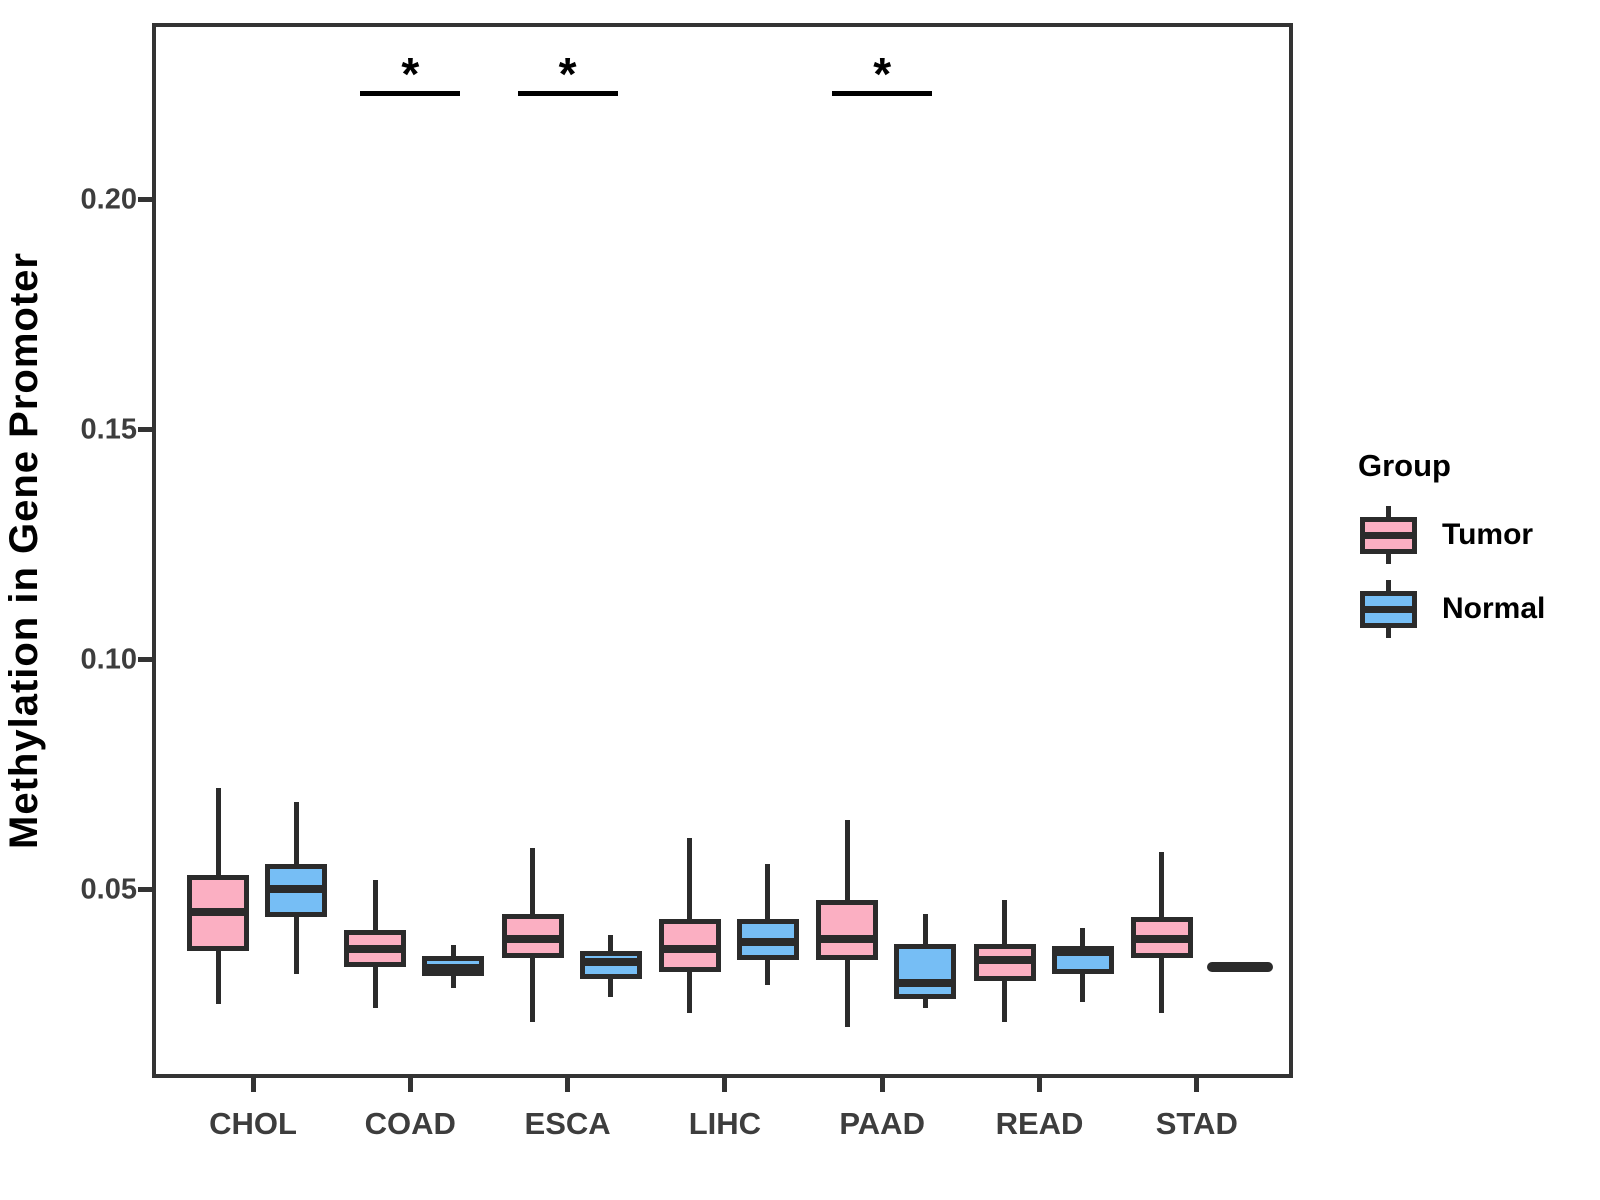 This screenshot has height=1200, width=1600. I want to click on legend-label-Normal: Normal, so click(1494, 608).